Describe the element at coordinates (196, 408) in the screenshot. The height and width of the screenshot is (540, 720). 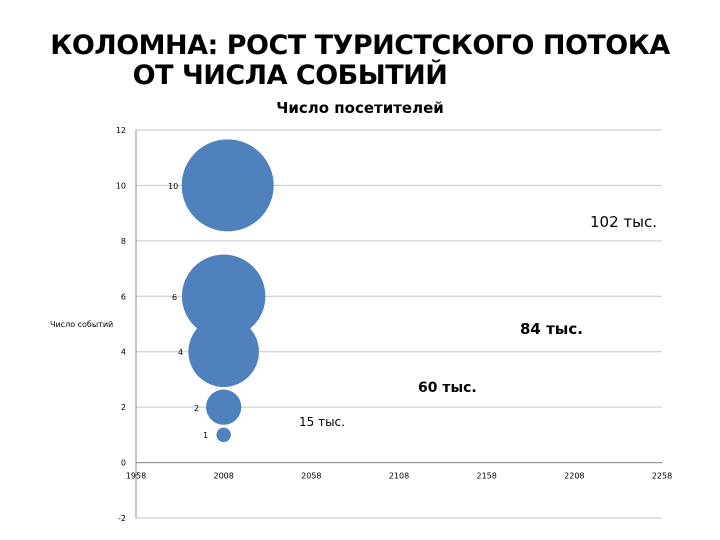
I see `bubble-data-label: 2` at that location.